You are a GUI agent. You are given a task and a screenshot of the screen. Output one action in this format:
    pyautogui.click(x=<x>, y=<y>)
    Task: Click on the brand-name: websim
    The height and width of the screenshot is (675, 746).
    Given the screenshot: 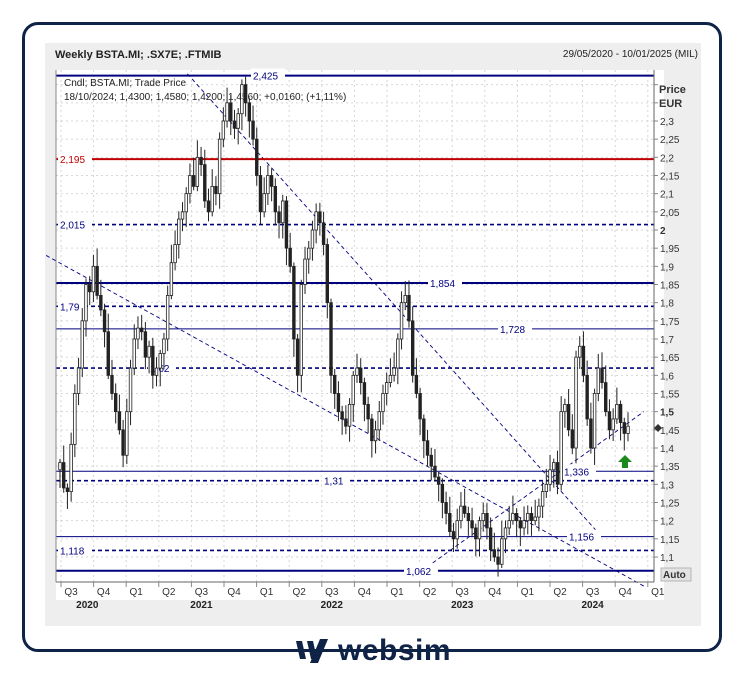 What is the action you would take?
    pyautogui.click(x=395, y=650)
    